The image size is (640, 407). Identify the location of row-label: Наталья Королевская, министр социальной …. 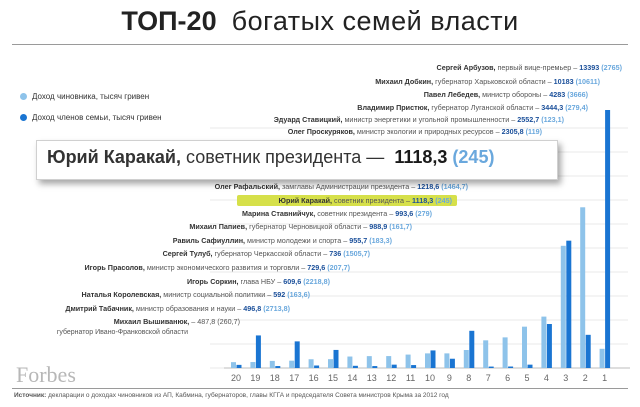
(196, 294).